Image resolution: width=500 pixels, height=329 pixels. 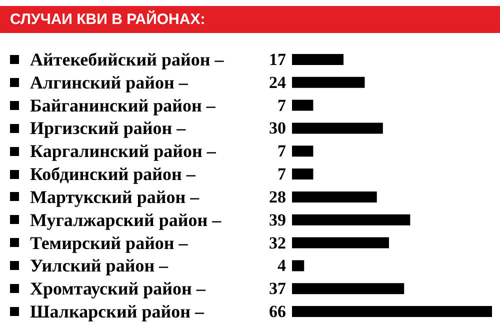 I want to click on data-label: 66, so click(x=277, y=312).